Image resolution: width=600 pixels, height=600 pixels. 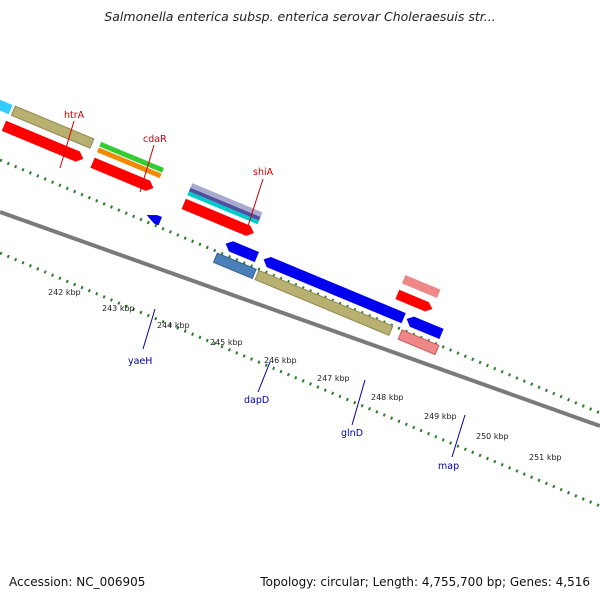 I want to click on cds-reverse-map, so click(x=424, y=327).